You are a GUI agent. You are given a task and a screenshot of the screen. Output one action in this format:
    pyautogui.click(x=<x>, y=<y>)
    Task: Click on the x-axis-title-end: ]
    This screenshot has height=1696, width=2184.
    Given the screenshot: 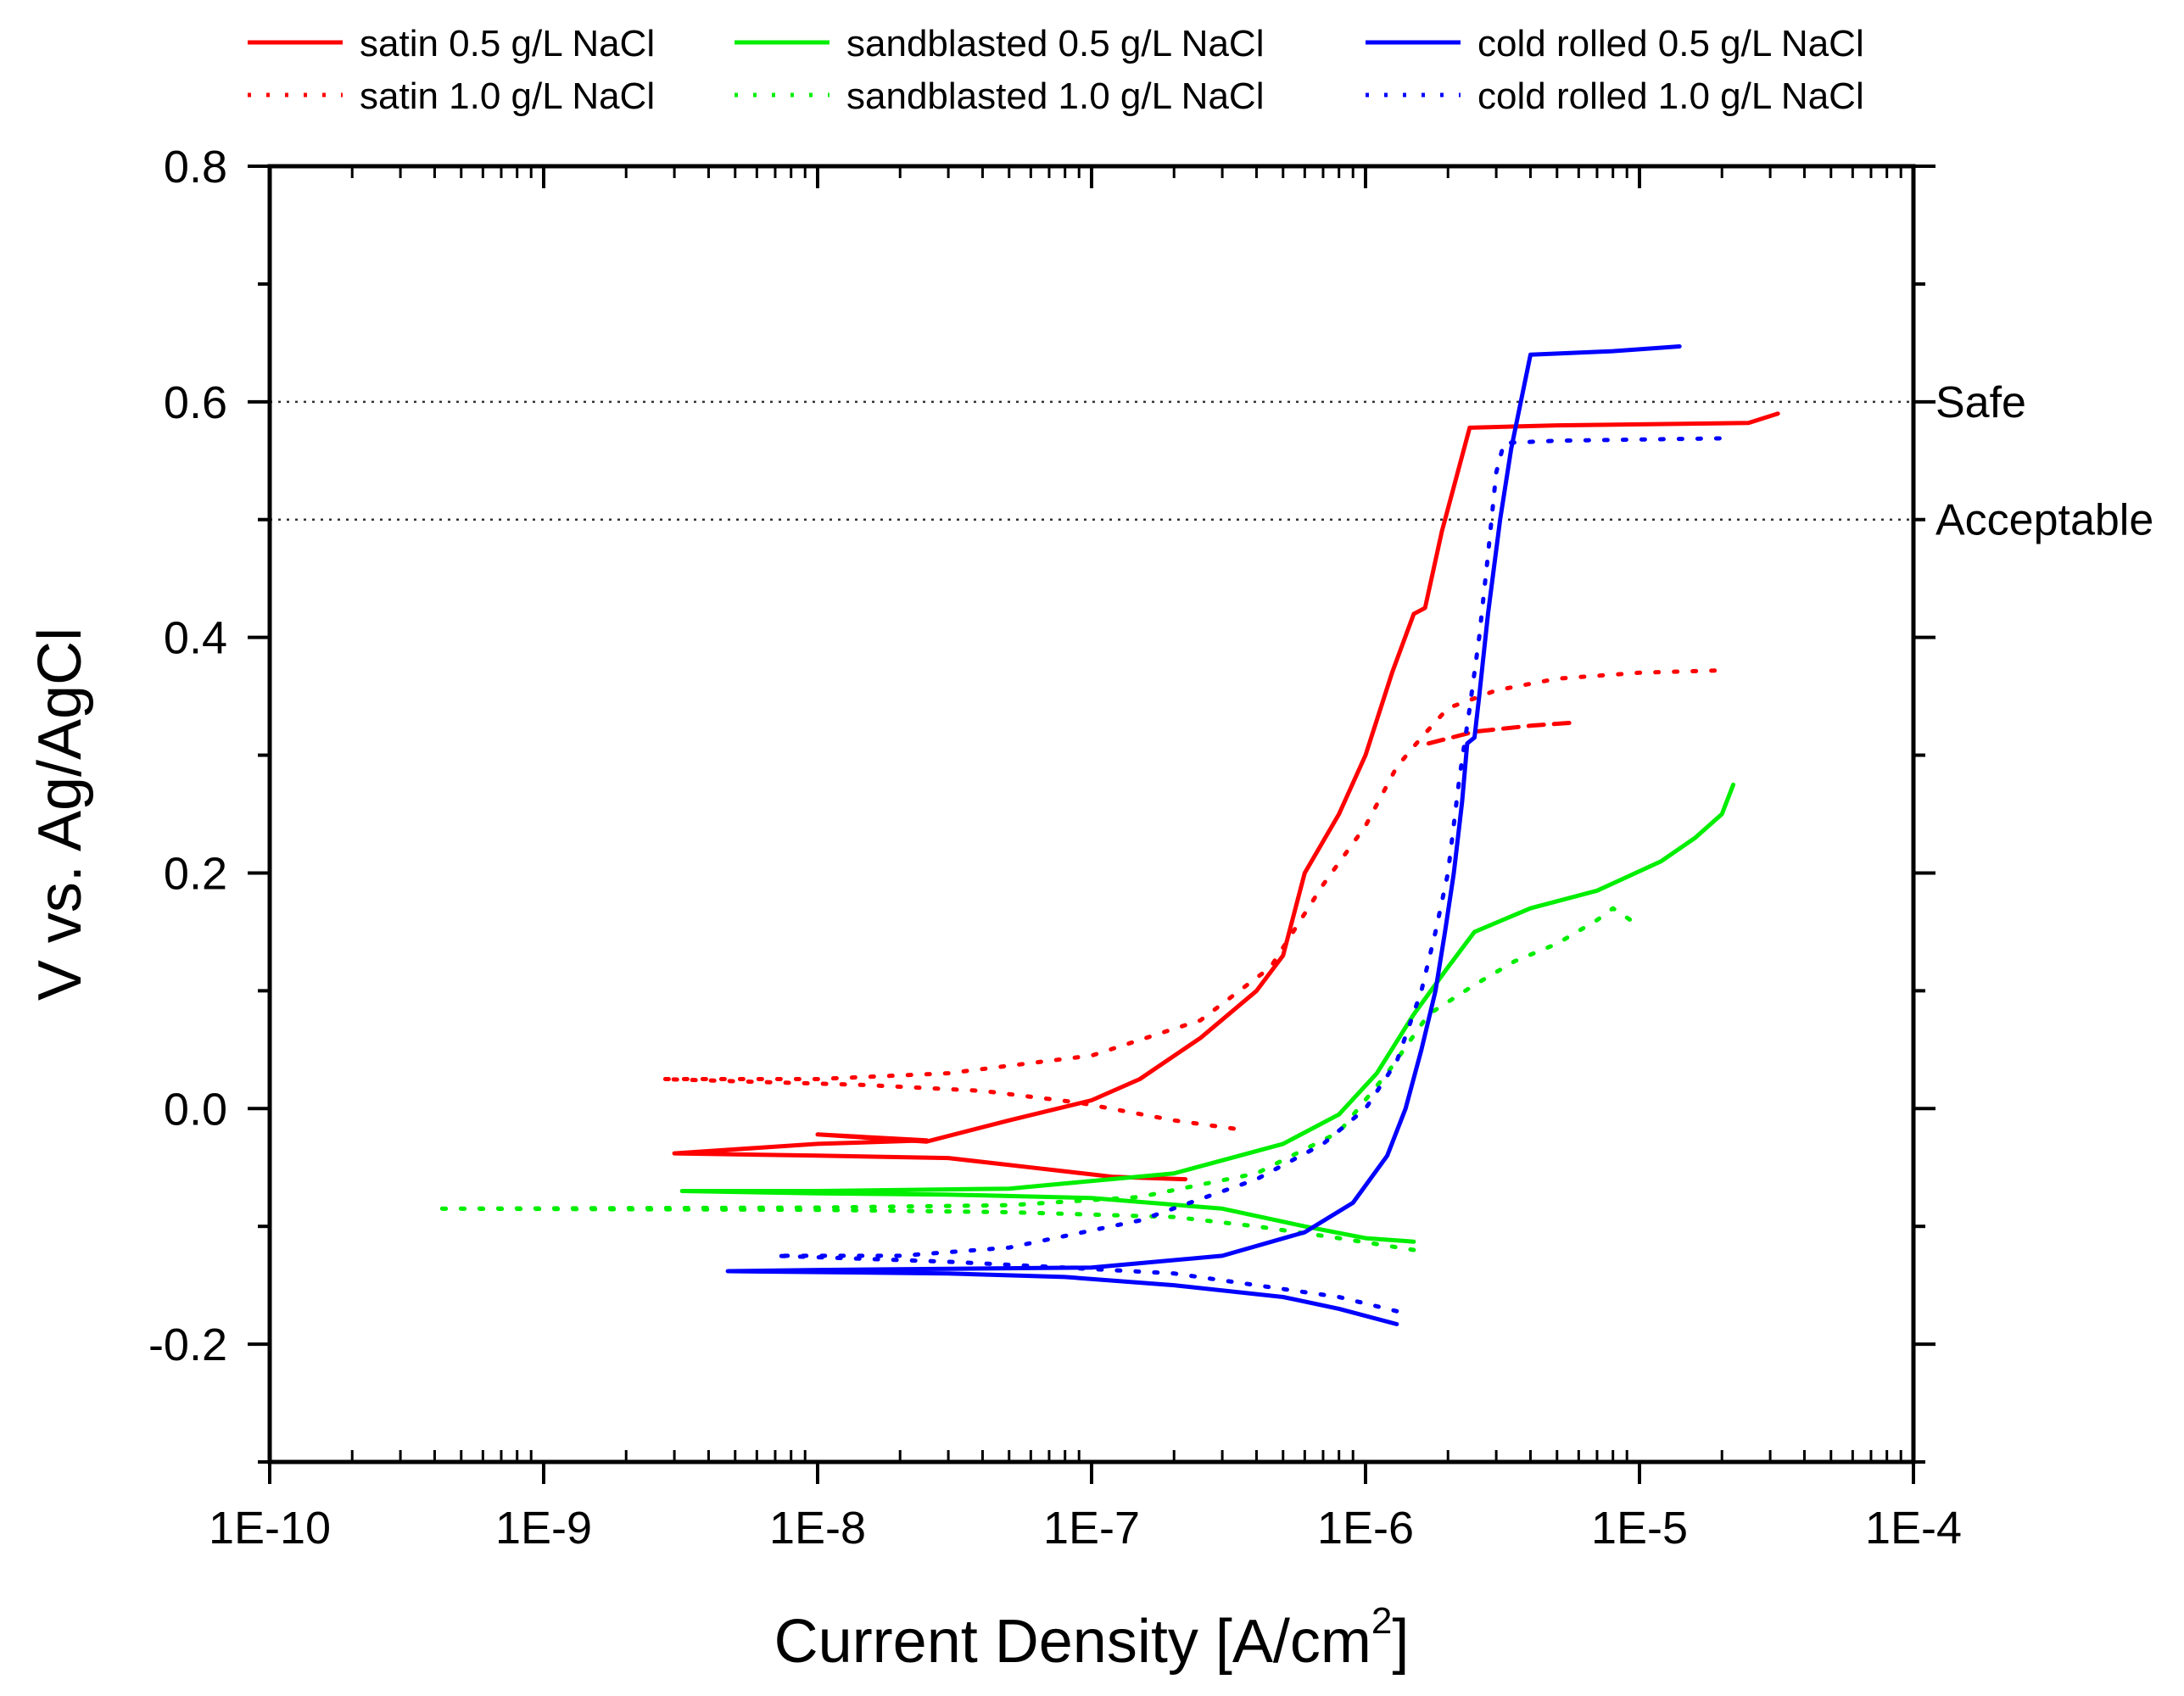 What is the action you would take?
    pyautogui.click(x=1400, y=1642)
    